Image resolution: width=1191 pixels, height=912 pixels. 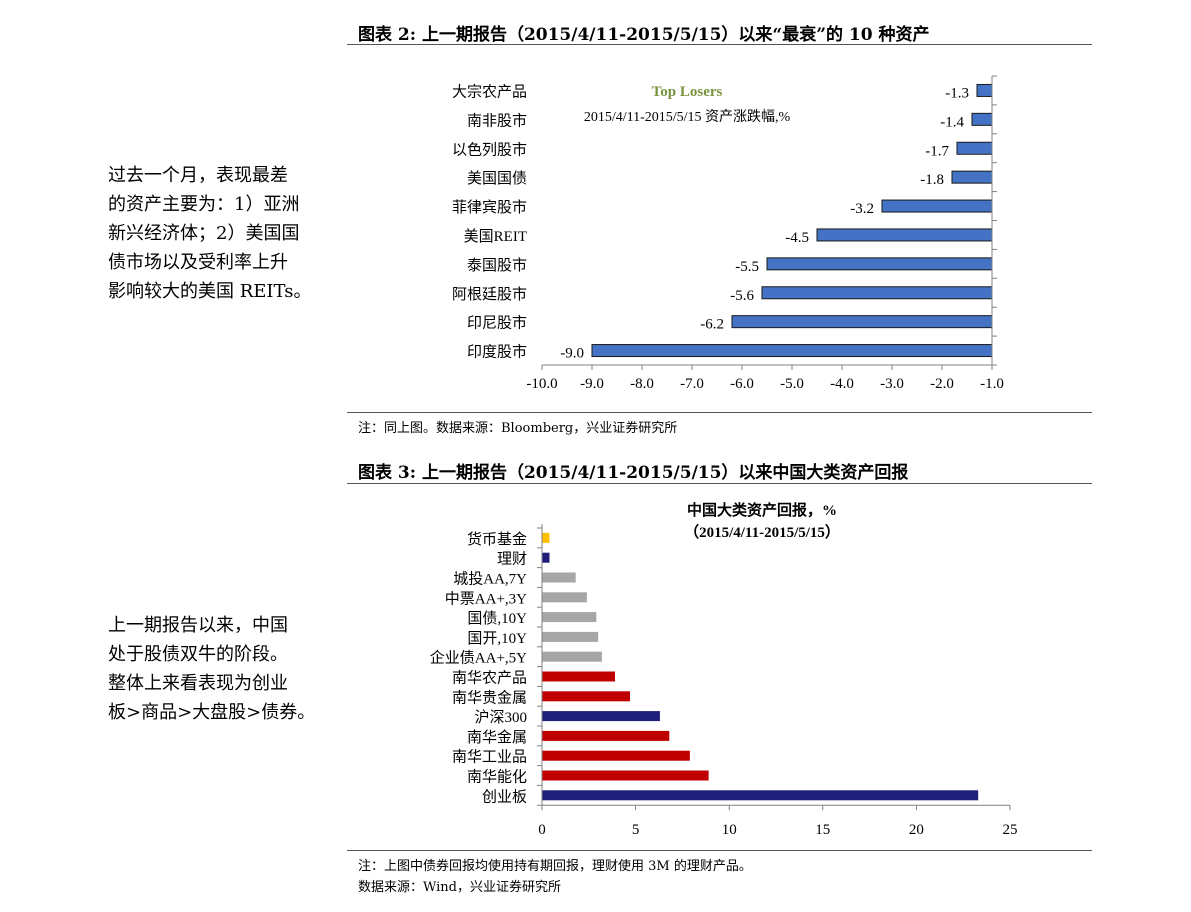 What do you see at coordinates (497, 618) in the screenshot?
I see `category-label: 国债,10Y` at bounding box center [497, 618].